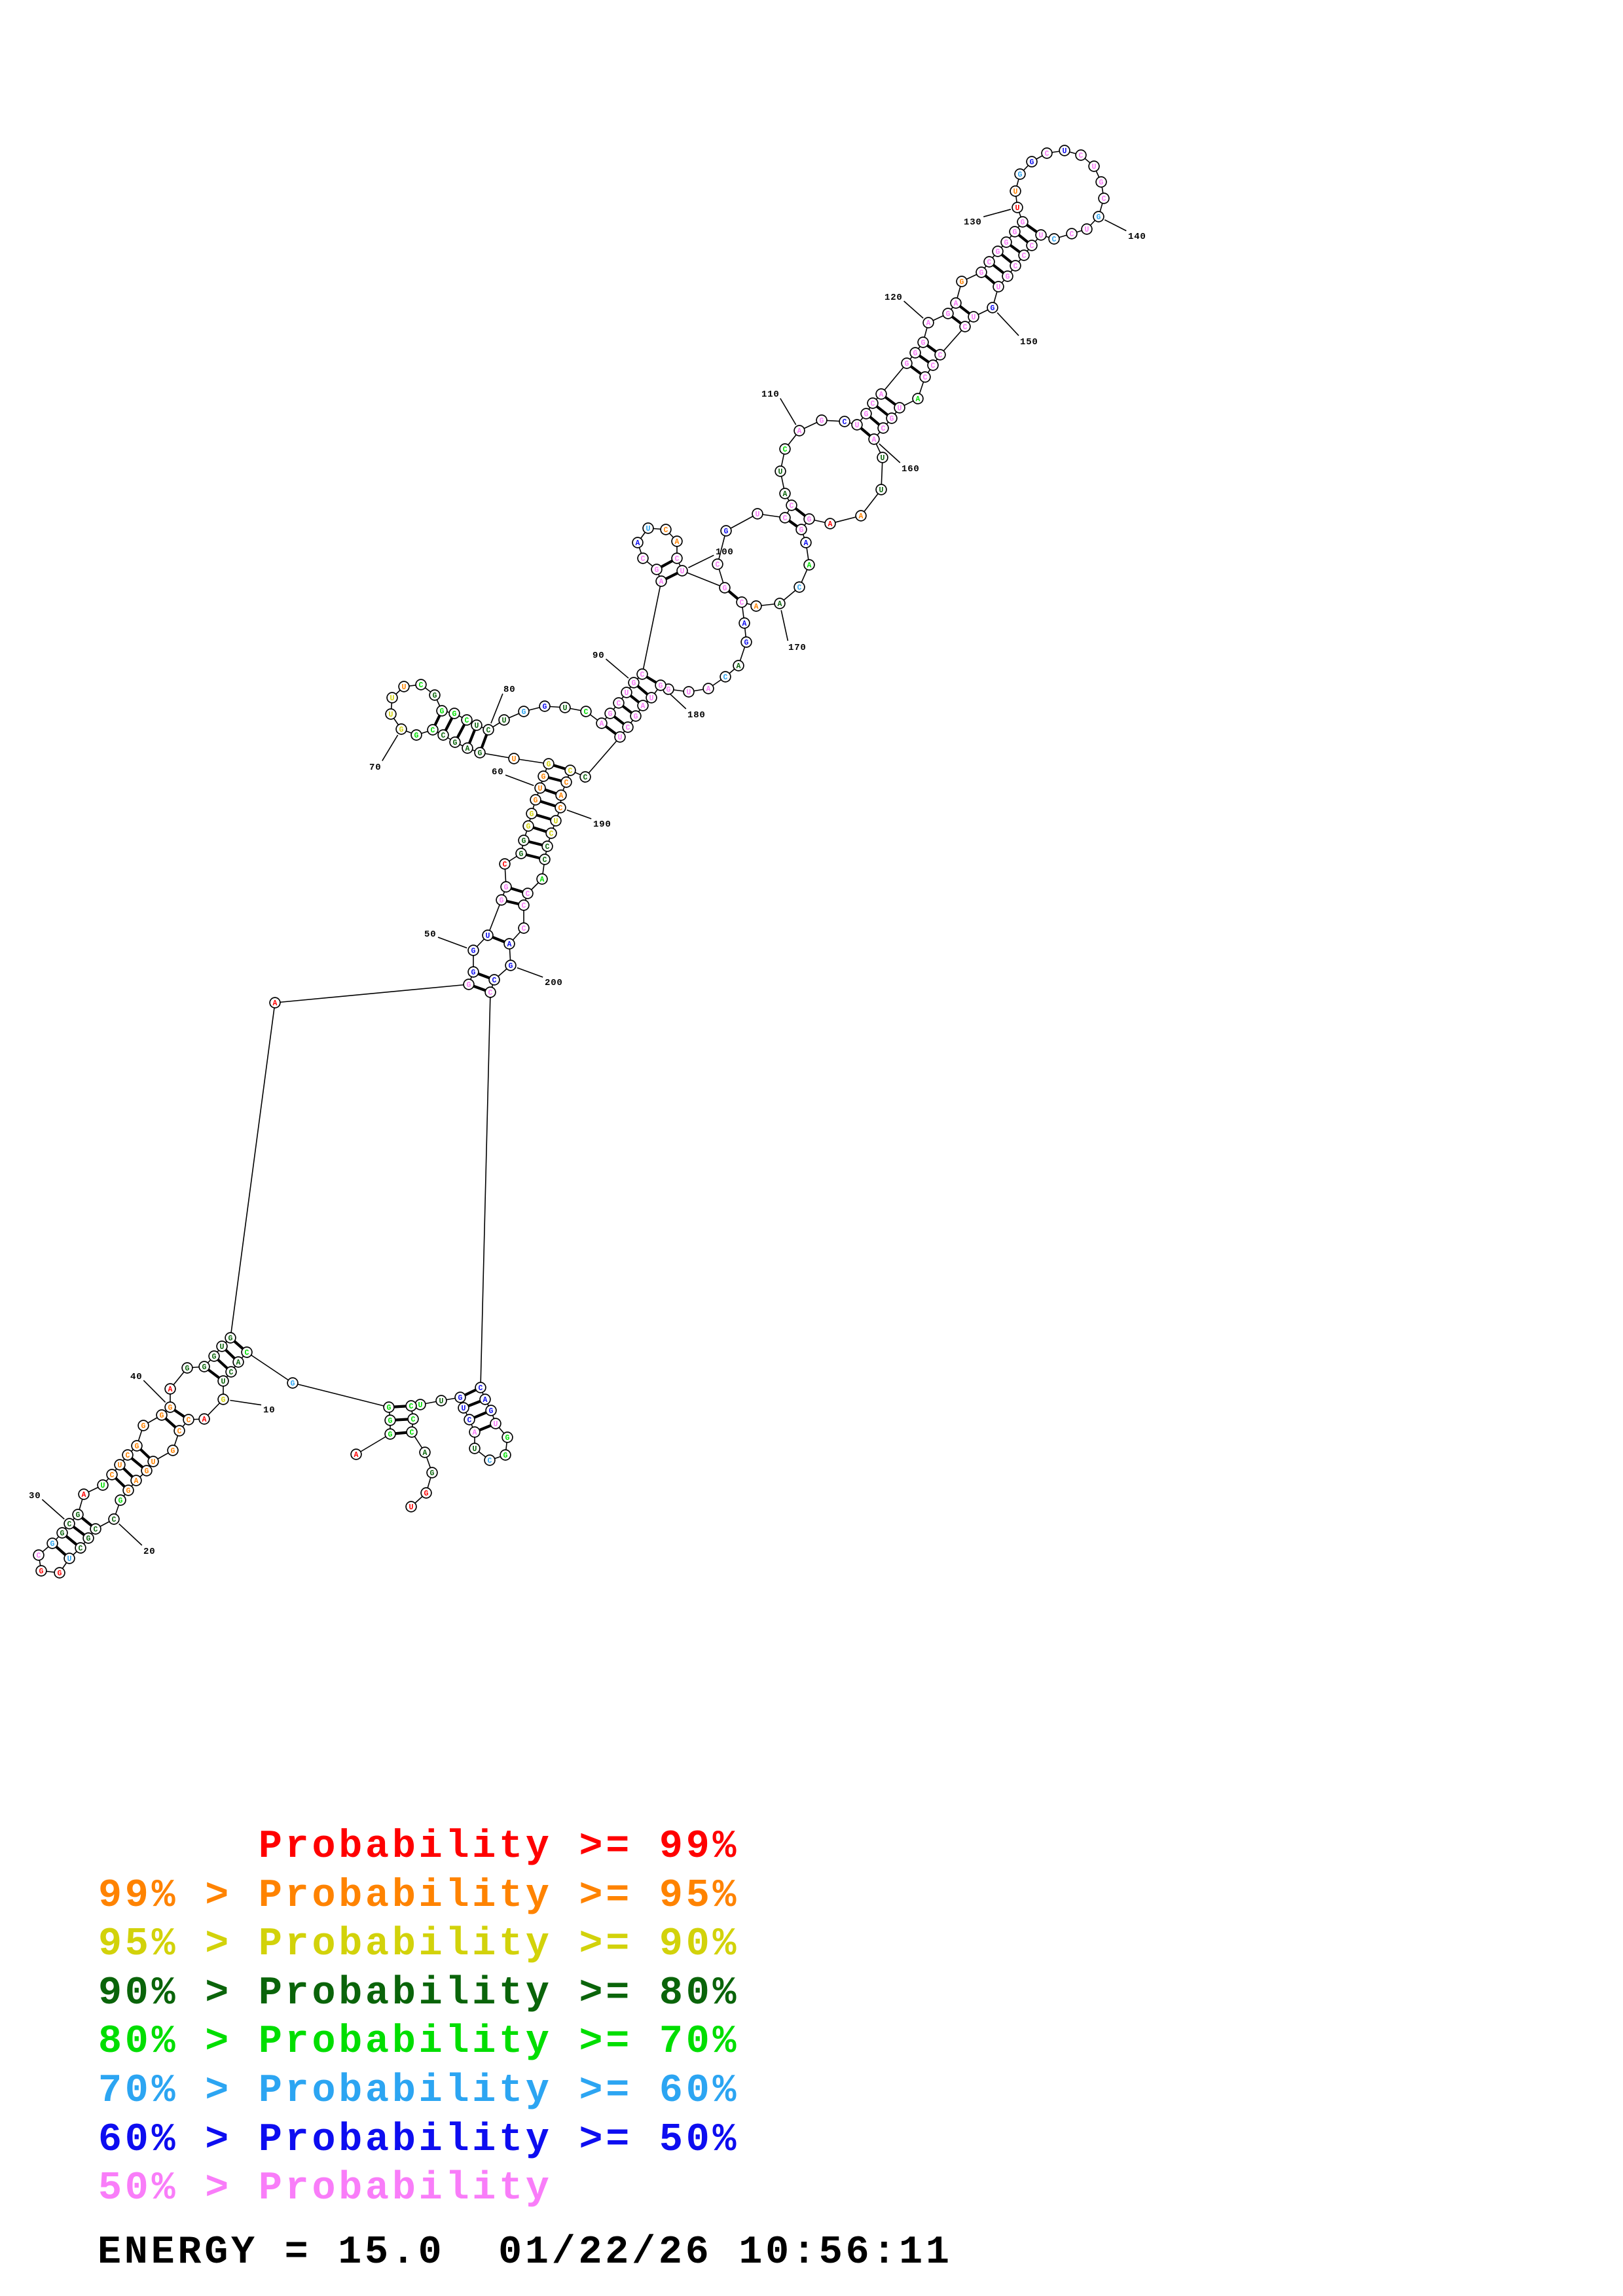  What do you see at coordinates (497, 772) in the screenshot?
I see `svg-text: 60` at bounding box center [497, 772].